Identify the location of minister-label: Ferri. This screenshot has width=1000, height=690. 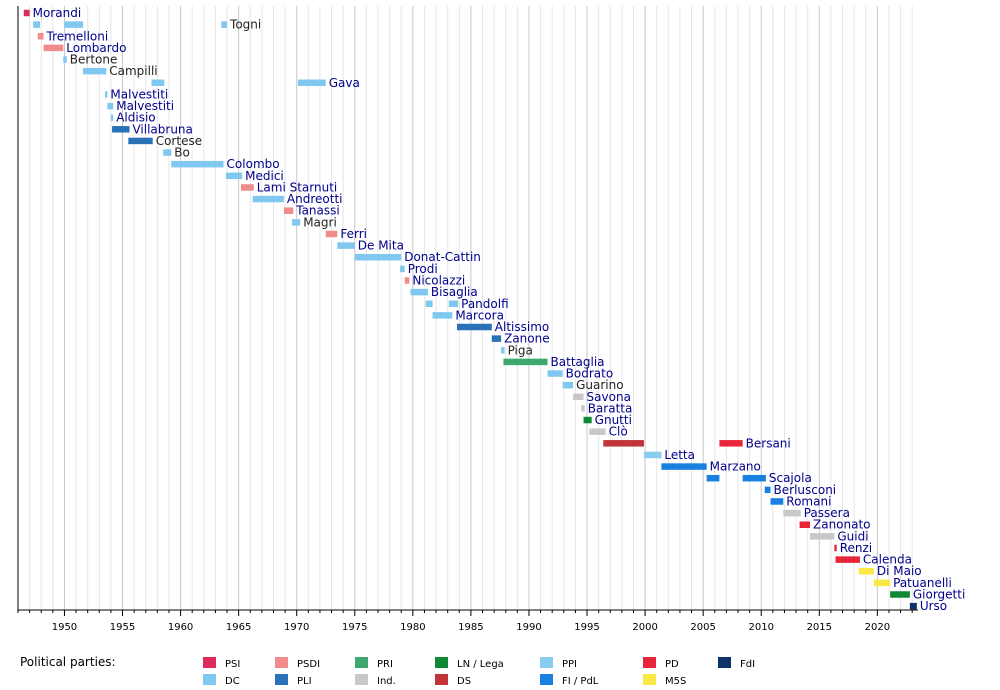
(353, 234).